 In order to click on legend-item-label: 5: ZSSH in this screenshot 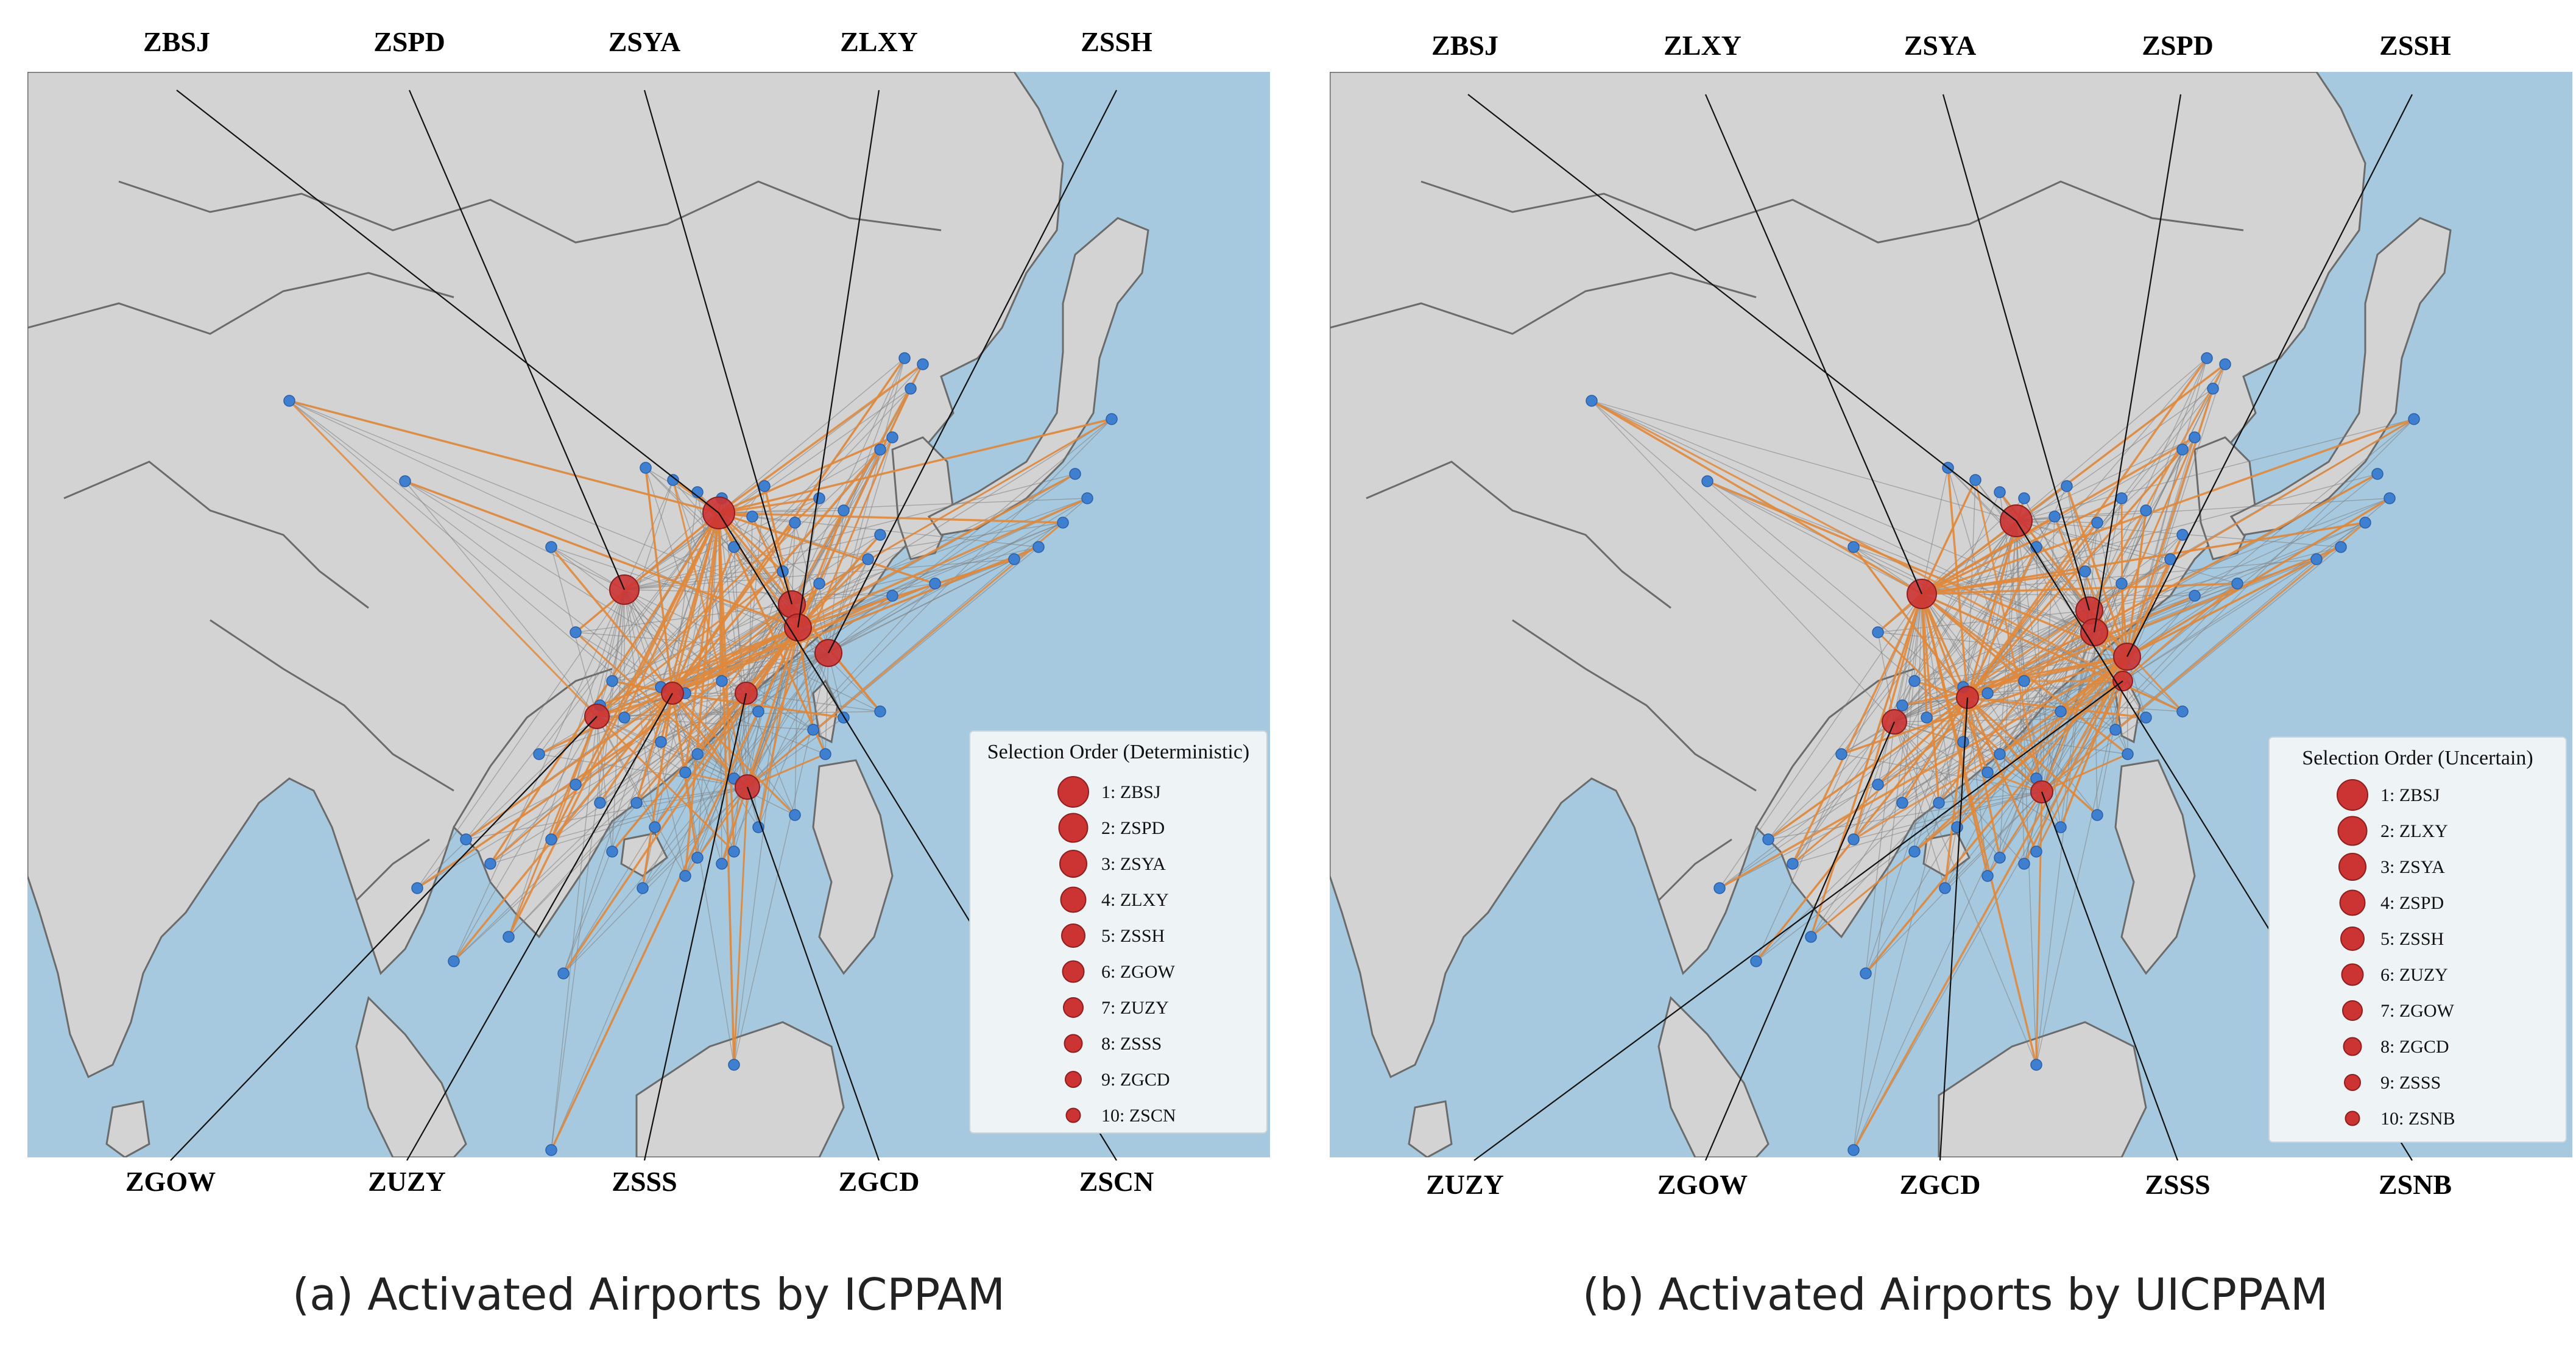, I will do `click(2412, 939)`.